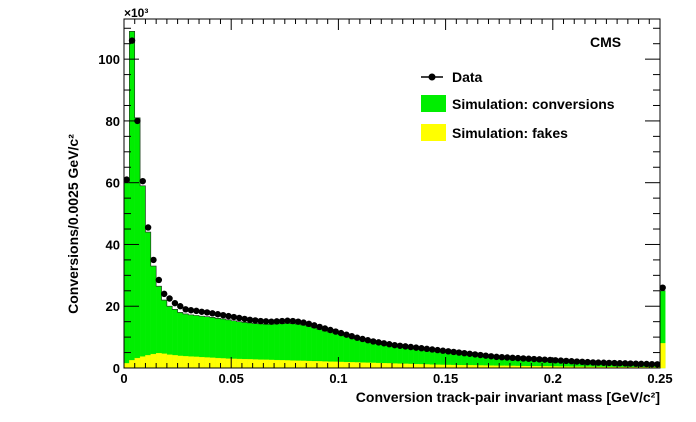  I want to click on y-tick-label: 80, so click(113, 121).